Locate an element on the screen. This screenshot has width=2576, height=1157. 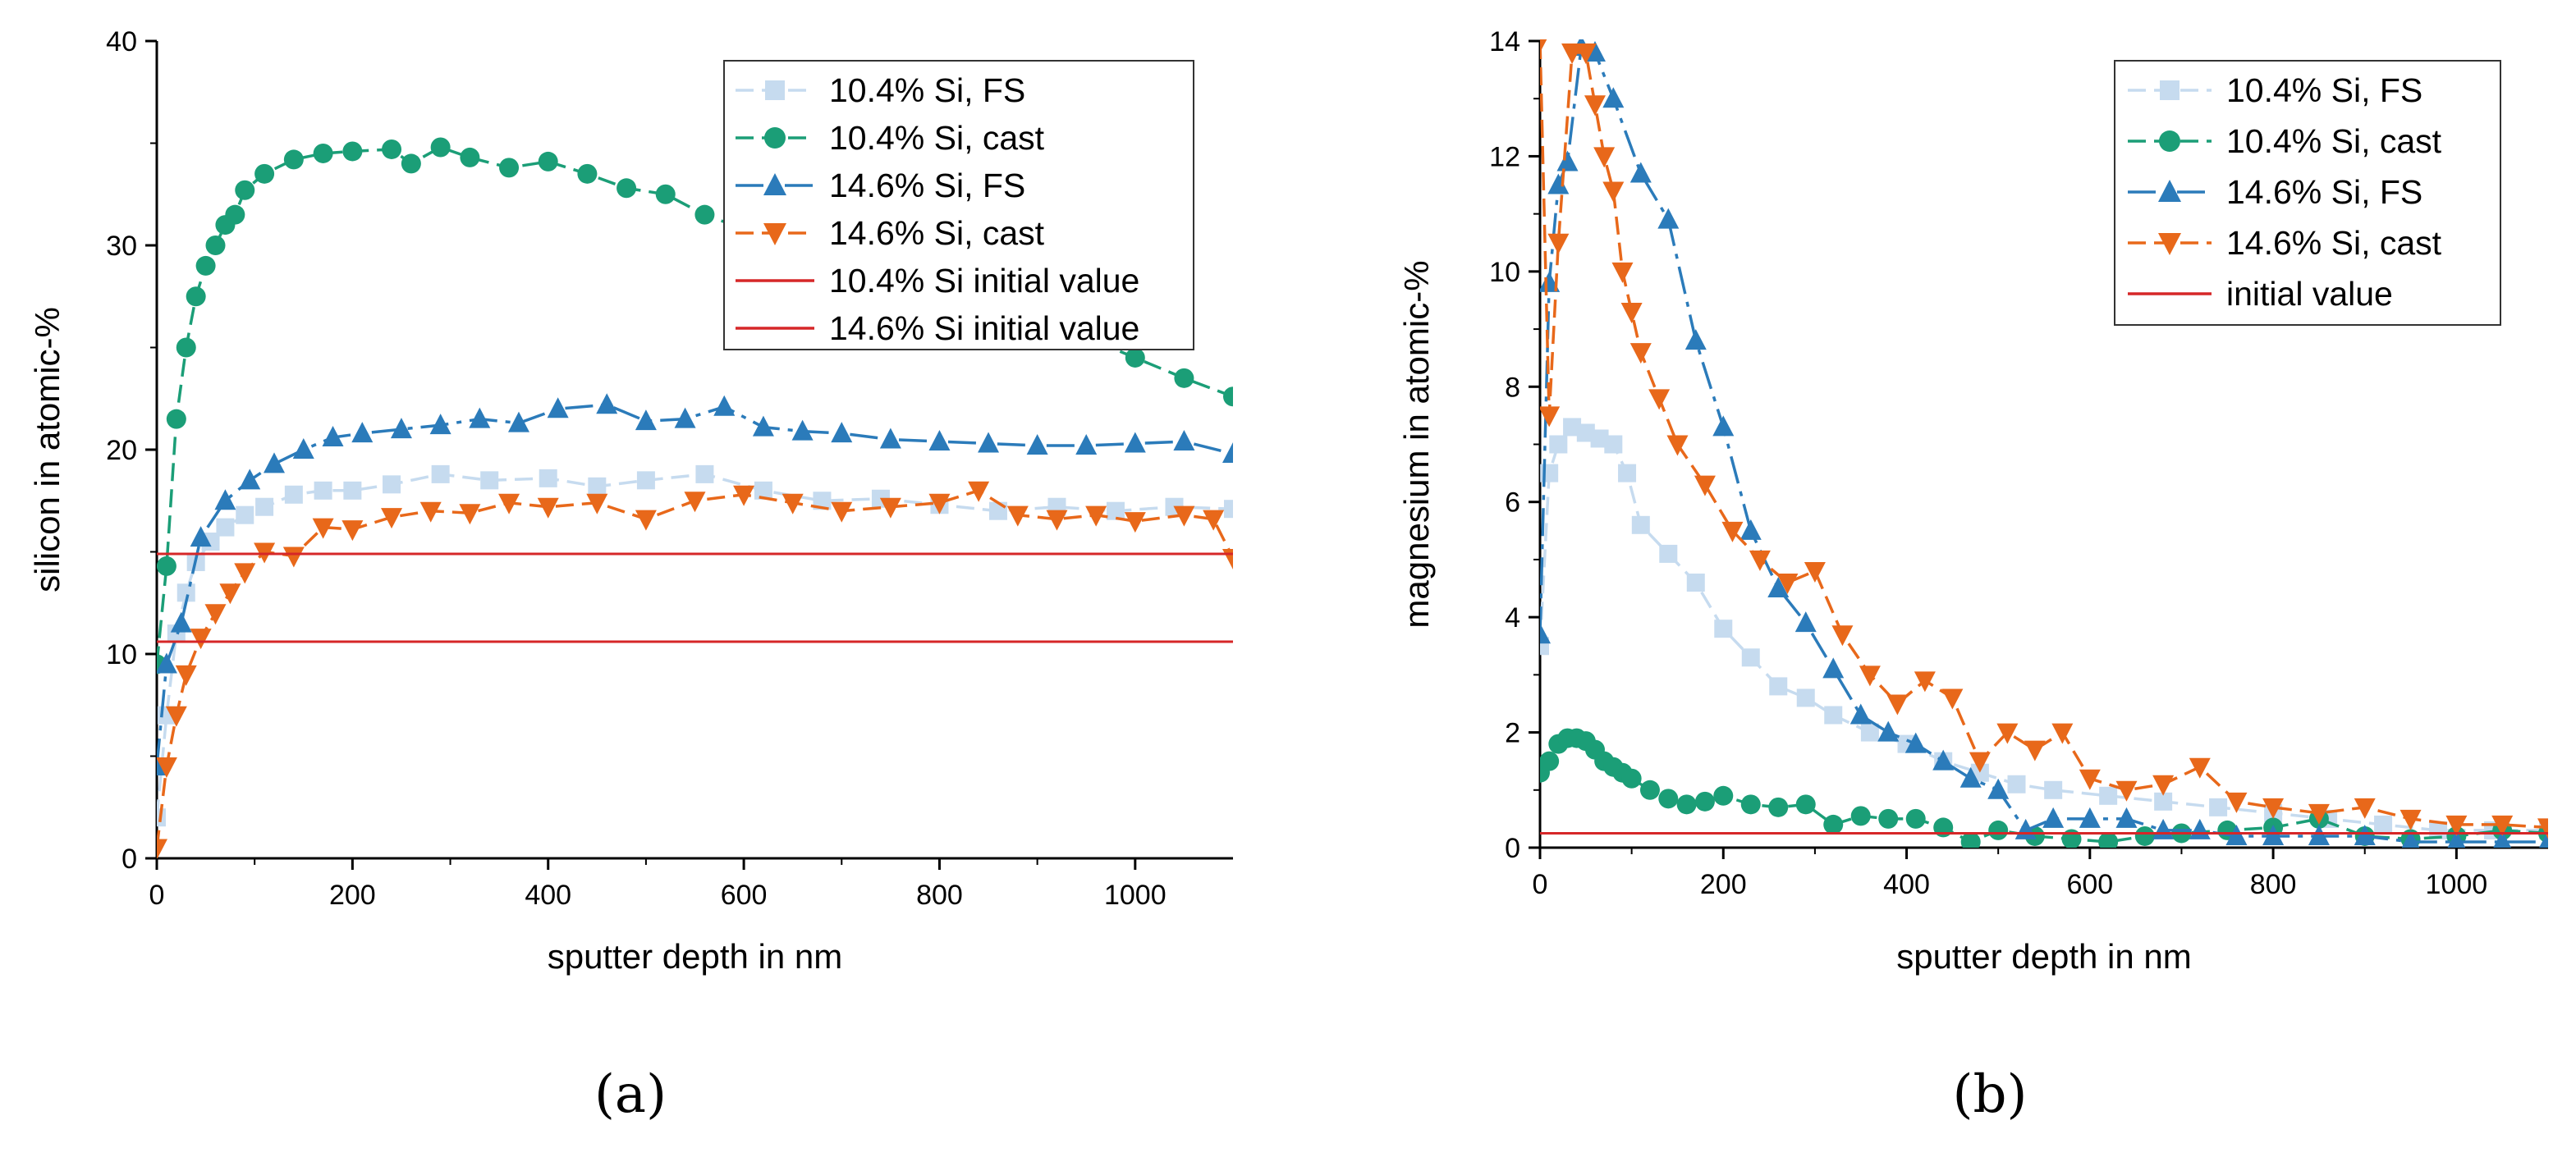
x-tick-label: 800 is located at coordinates (940, 895).